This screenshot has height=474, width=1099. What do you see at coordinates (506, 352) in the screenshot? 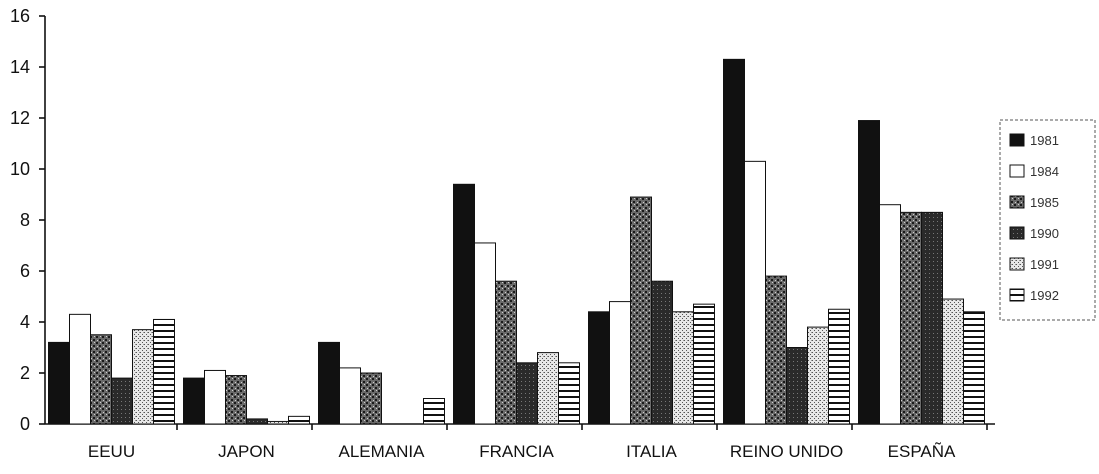
I see `bar-francia-1985` at bounding box center [506, 352].